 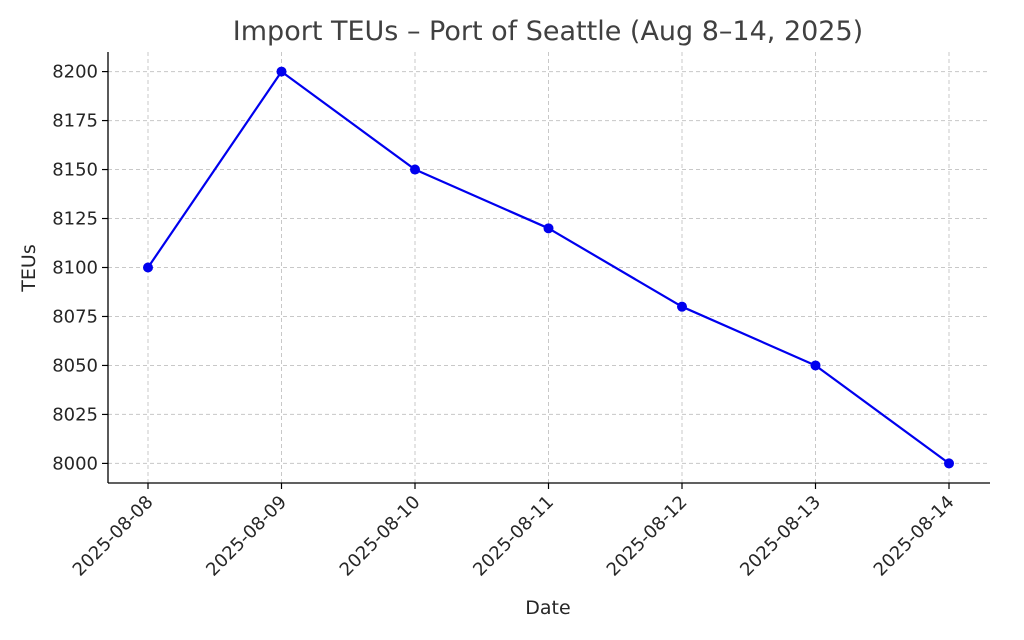 I want to click on x-tick-label: 2025-08-14, so click(x=914, y=536).